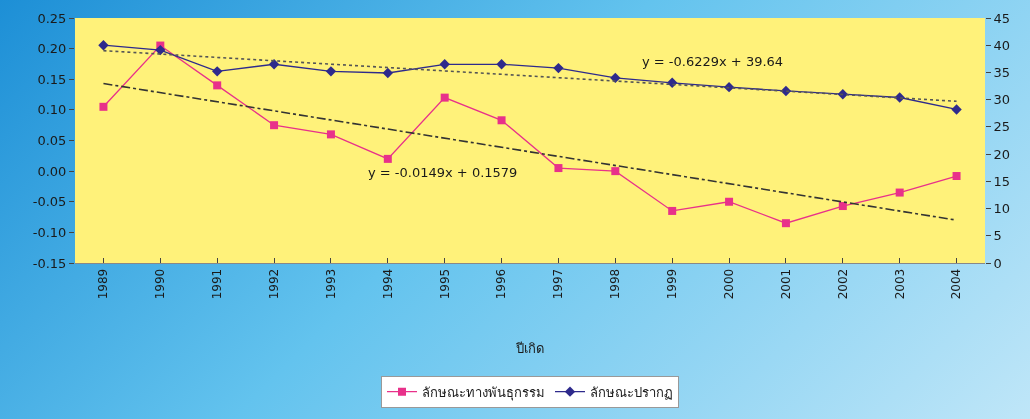  What do you see at coordinates (52, 79) in the screenshot?
I see `y-tick-label: 0.15` at bounding box center [52, 79].